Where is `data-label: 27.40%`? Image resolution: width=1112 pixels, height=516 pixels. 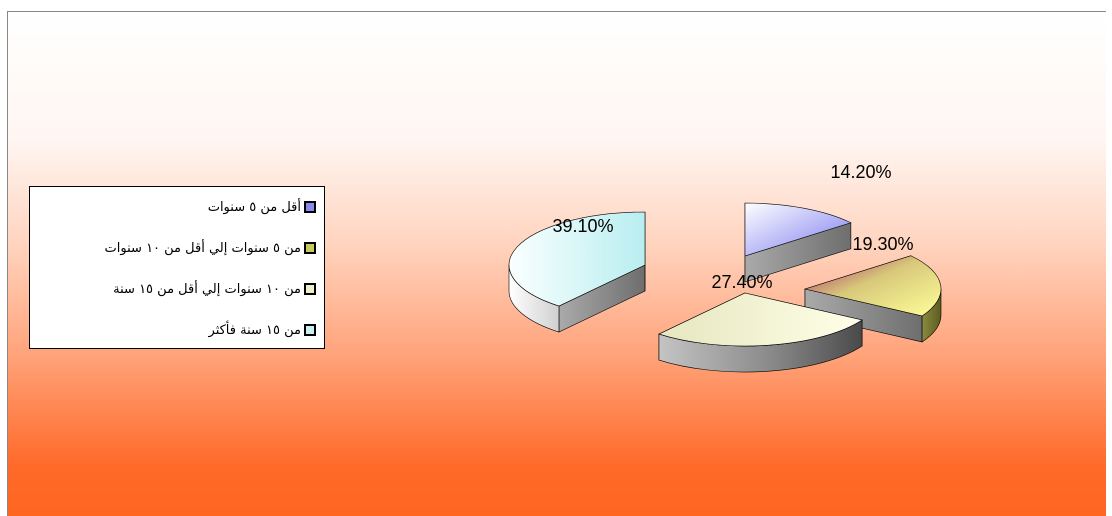 data-label: 27.40% is located at coordinates (741, 282).